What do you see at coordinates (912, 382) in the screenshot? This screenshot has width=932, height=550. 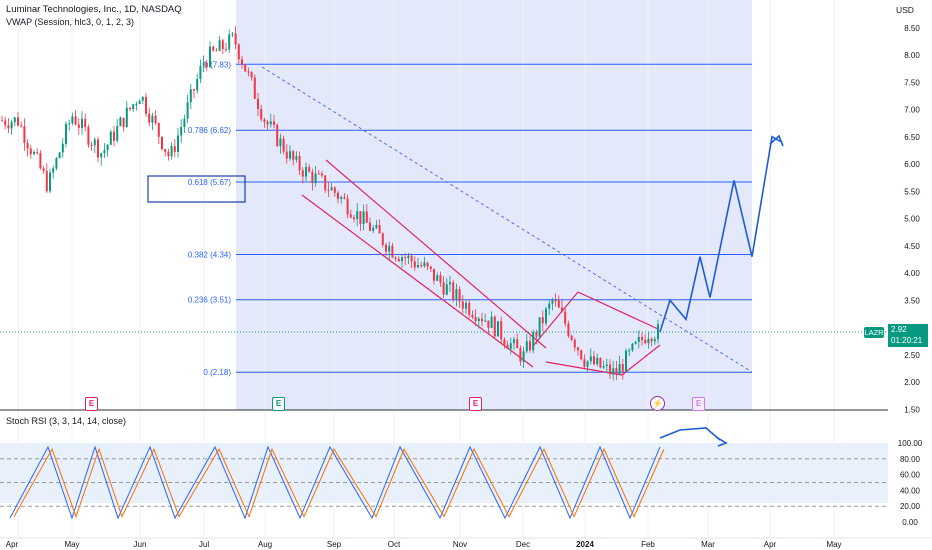 I see `price-tick-label: 2.00` at bounding box center [912, 382].